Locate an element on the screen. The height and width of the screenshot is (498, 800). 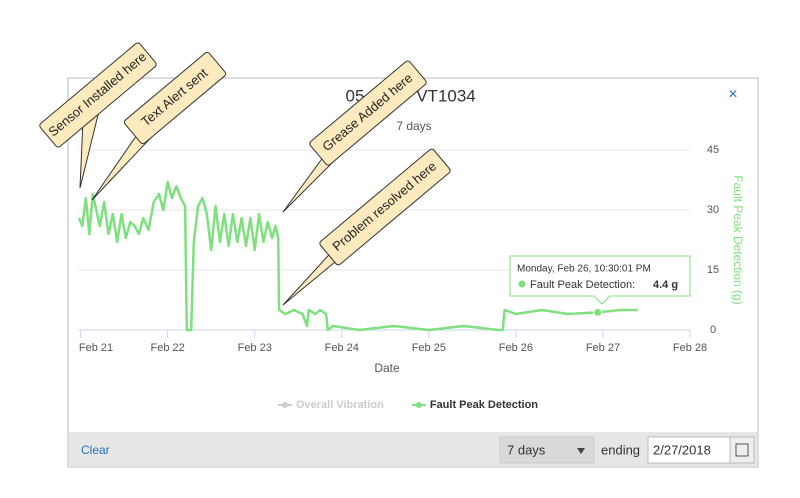
x-tick-label: Feb 28 is located at coordinates (690, 348).